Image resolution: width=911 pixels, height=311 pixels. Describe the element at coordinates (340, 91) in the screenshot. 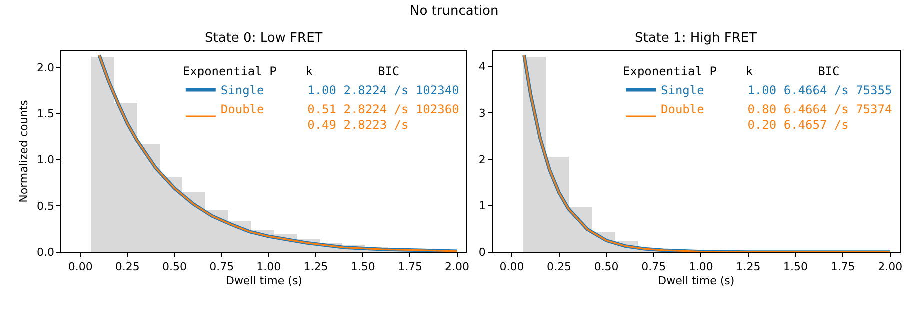

I see `legend-label: Single 1.00 2.8224 /s 102340` at that location.